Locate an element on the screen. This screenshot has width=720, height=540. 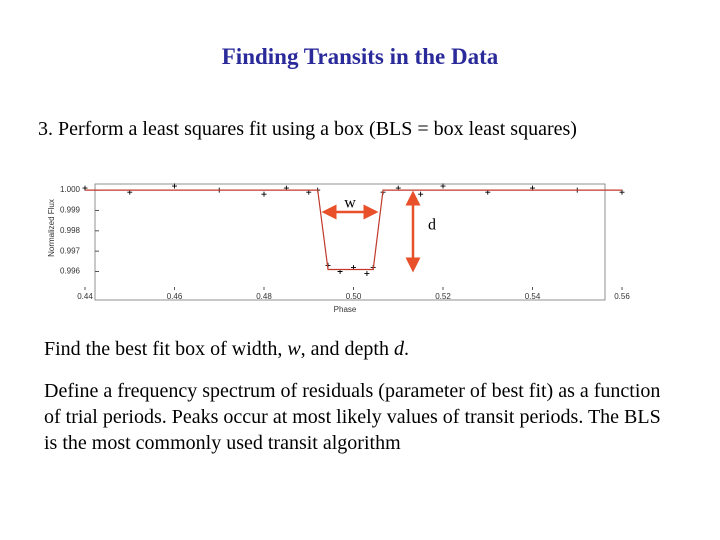
y-tick-label: 0.996 is located at coordinates (70, 271).